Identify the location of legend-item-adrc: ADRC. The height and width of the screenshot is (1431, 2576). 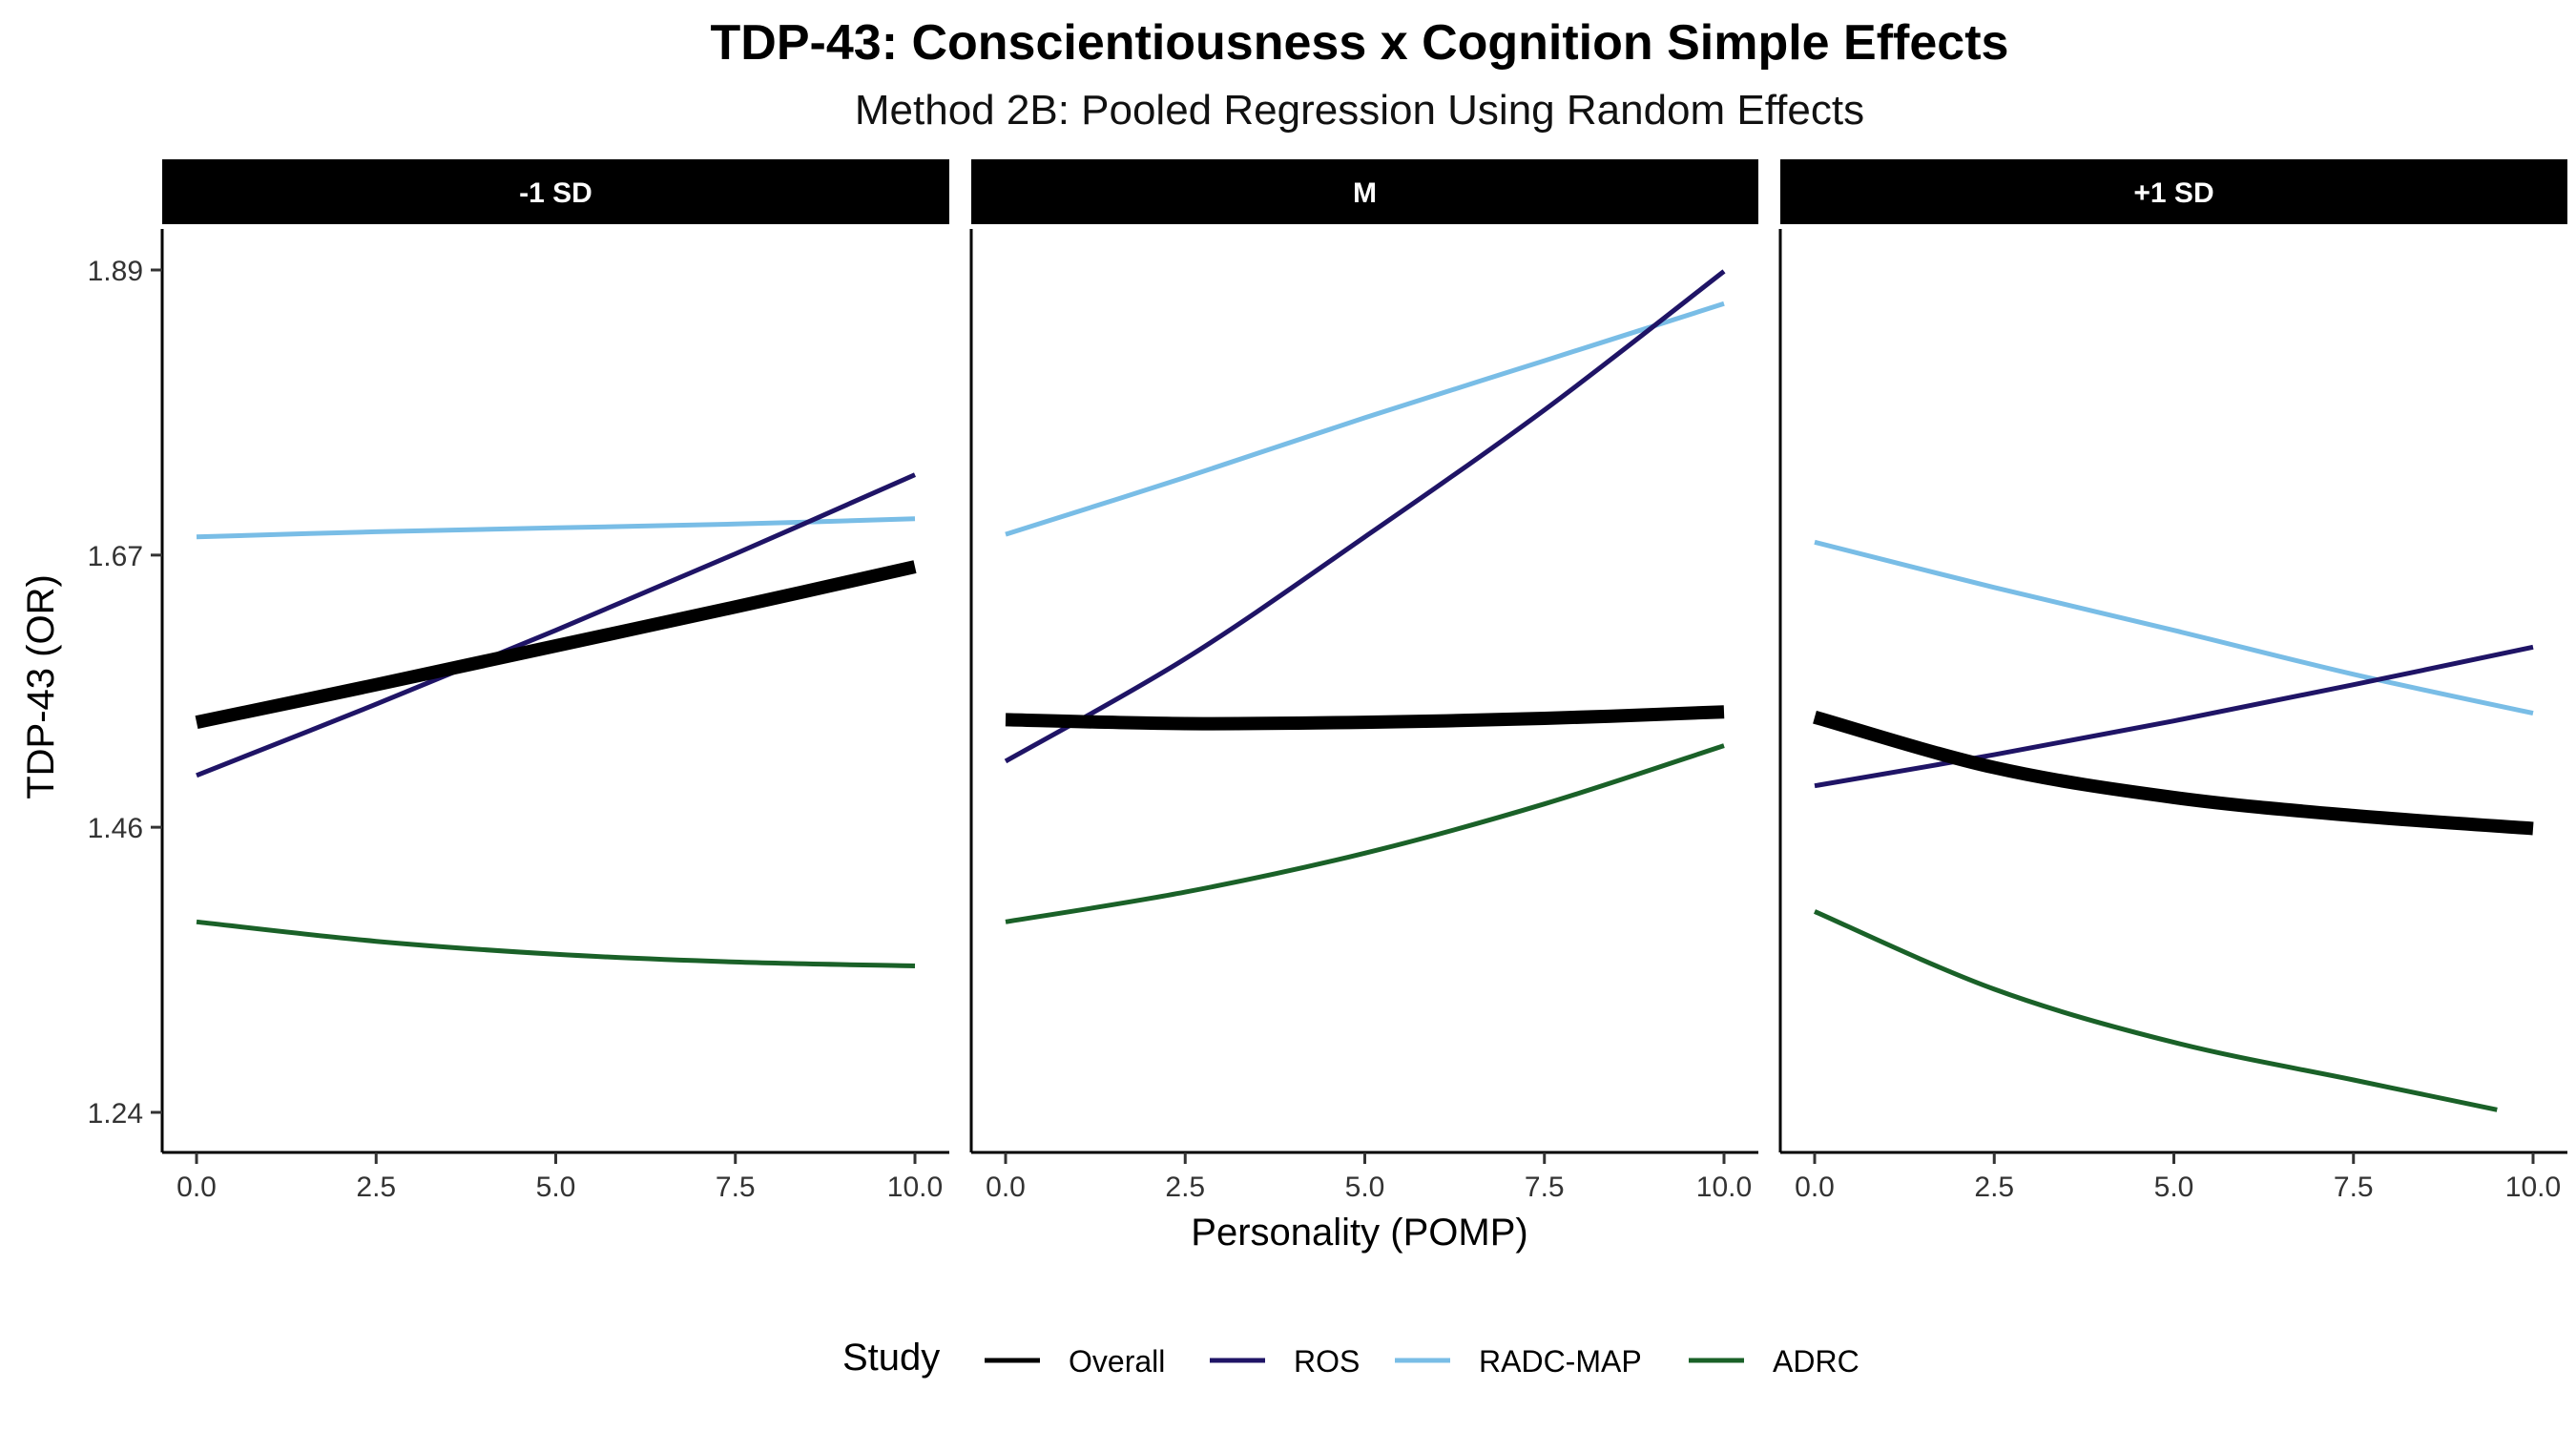
(1774, 1361).